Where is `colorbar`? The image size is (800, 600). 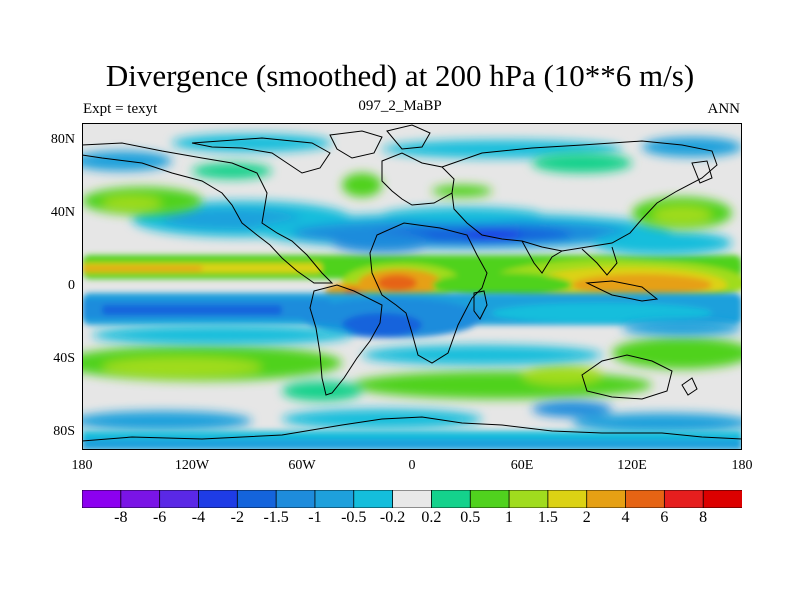
colorbar is located at coordinates (412, 499).